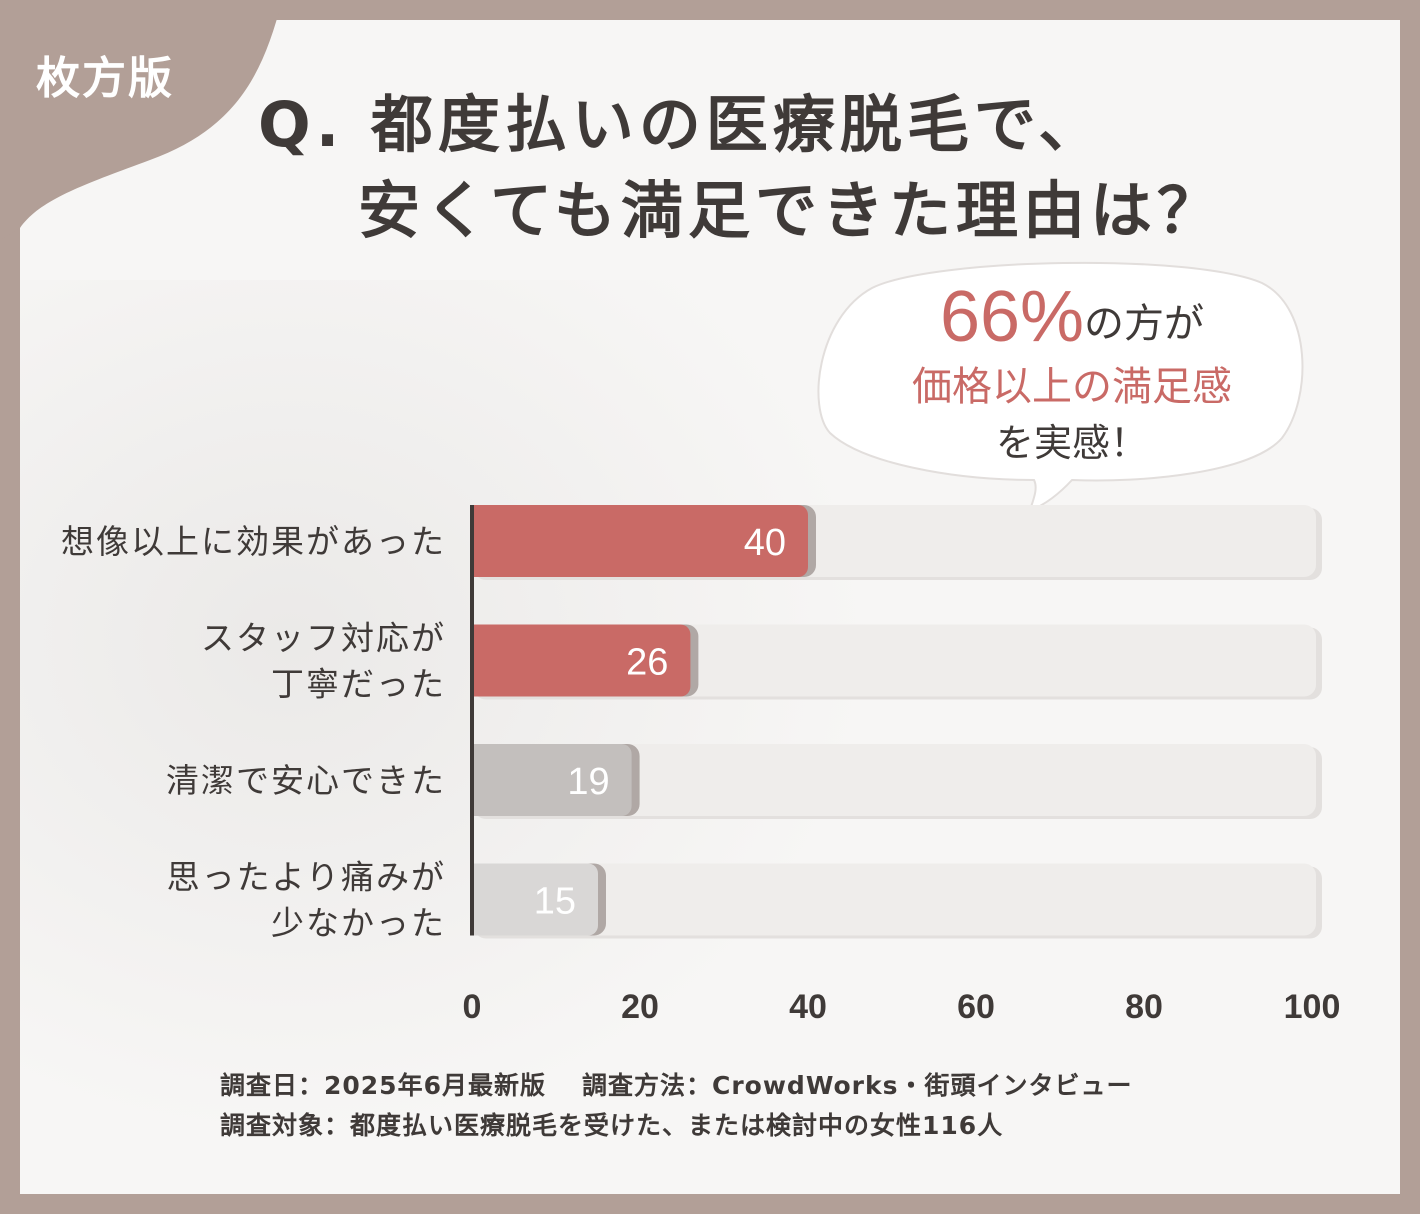 The width and height of the screenshot is (1420, 1214). I want to click on corner-badge-shape, so click(141, 120).